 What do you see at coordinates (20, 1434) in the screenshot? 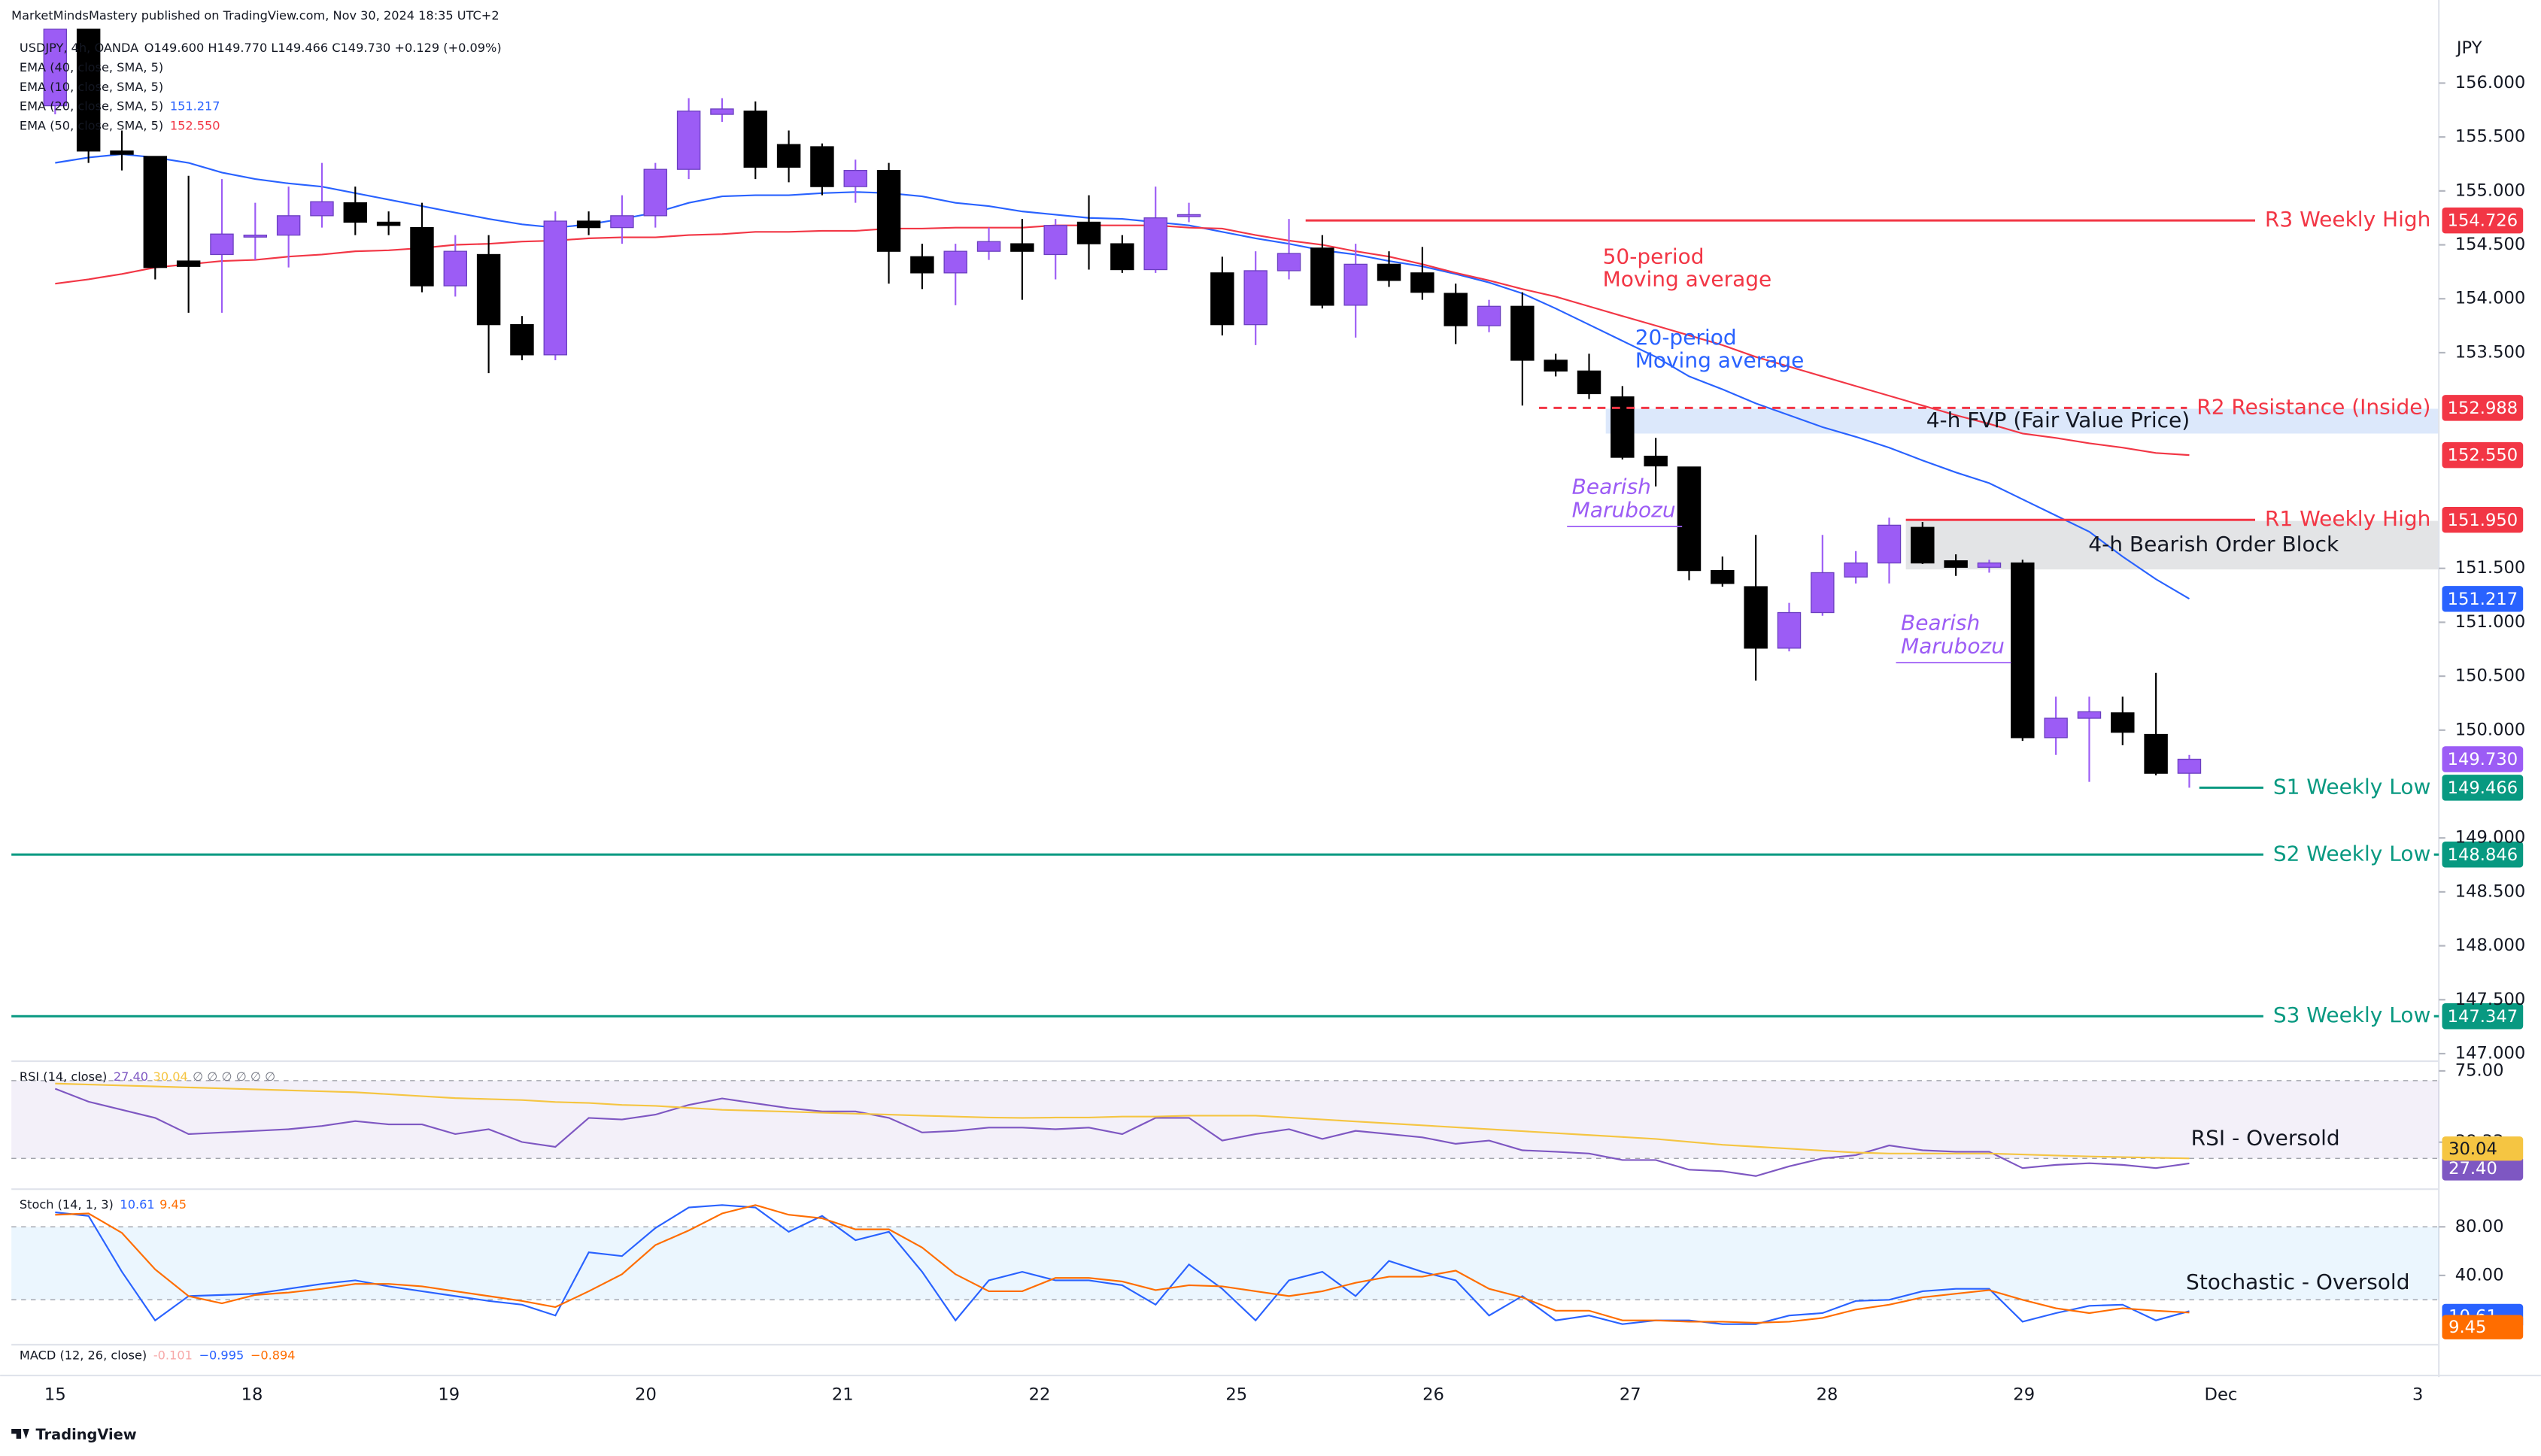
I see `logo-mark` at bounding box center [20, 1434].